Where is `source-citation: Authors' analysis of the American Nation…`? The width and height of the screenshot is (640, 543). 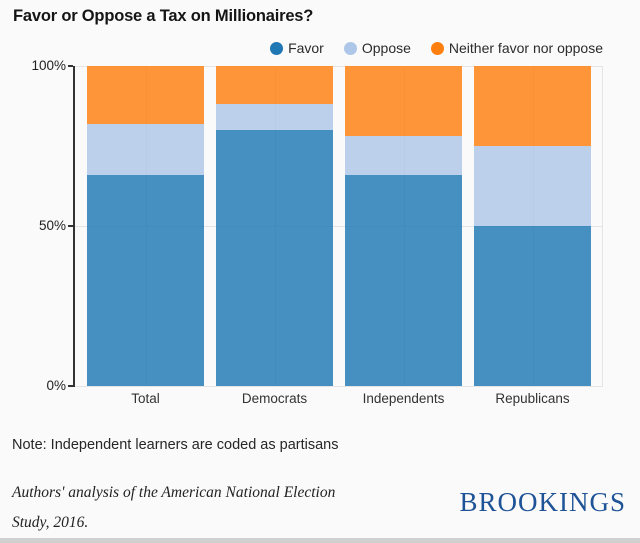
source-citation: Authors' analysis of the American Nation… is located at coordinates (212, 508).